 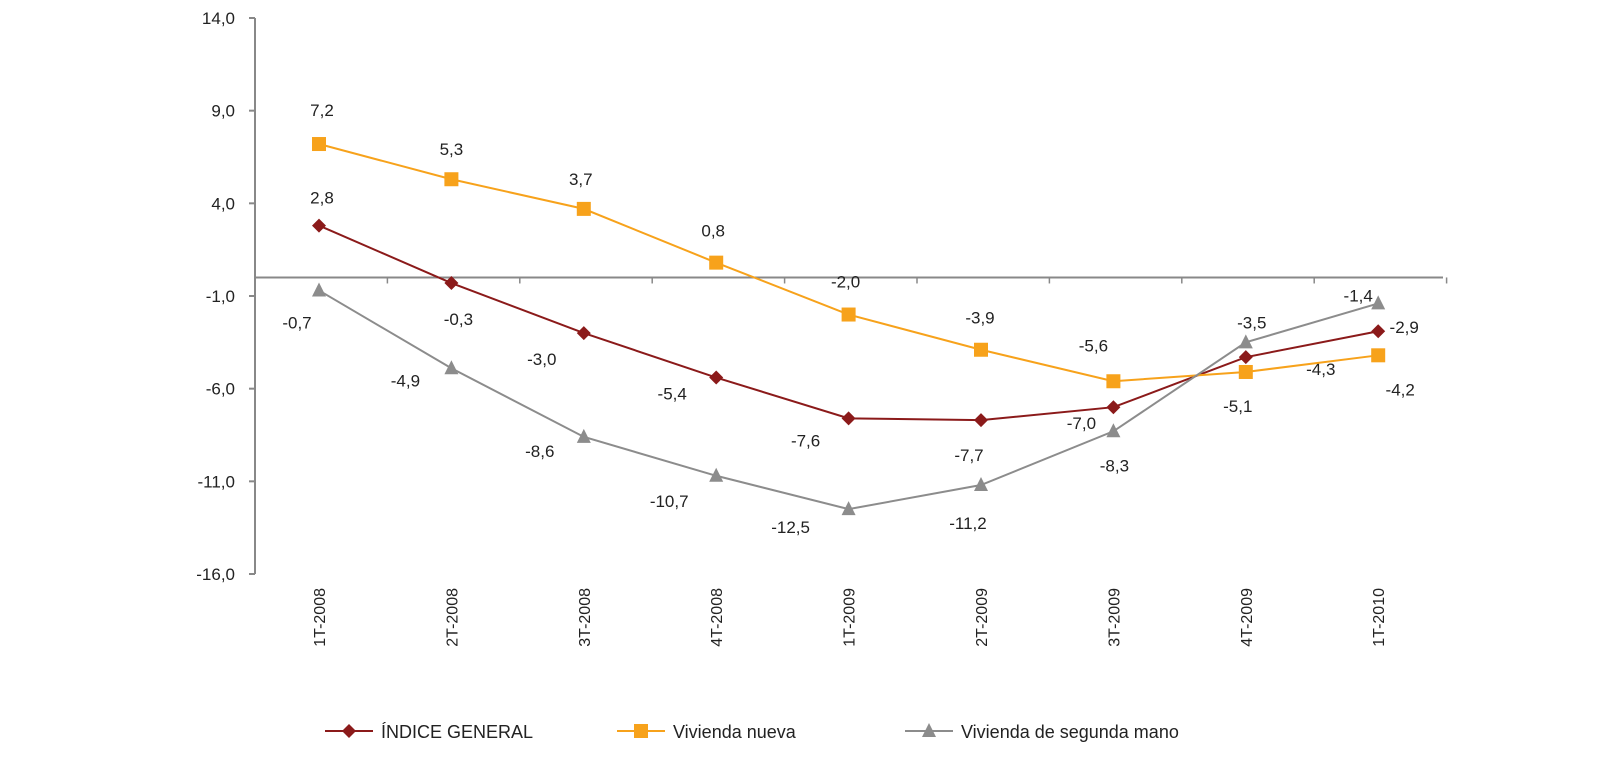 What do you see at coordinates (581, 179) in the screenshot?
I see `vivienda-nueva-data-label: 3,7` at bounding box center [581, 179].